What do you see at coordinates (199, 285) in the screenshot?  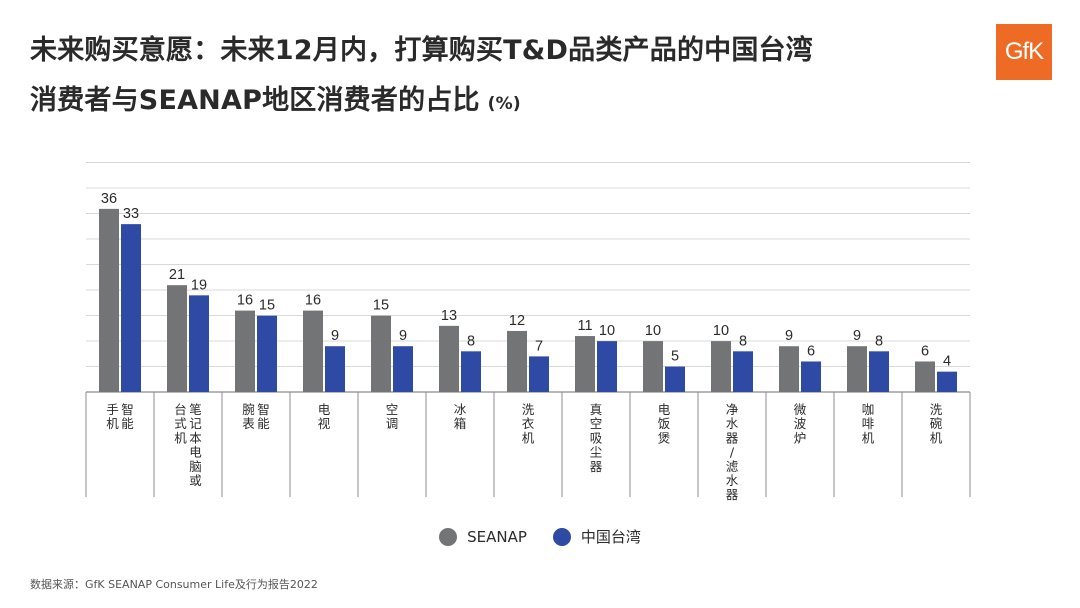 I see `value-label-taiwan: 19` at bounding box center [199, 285].